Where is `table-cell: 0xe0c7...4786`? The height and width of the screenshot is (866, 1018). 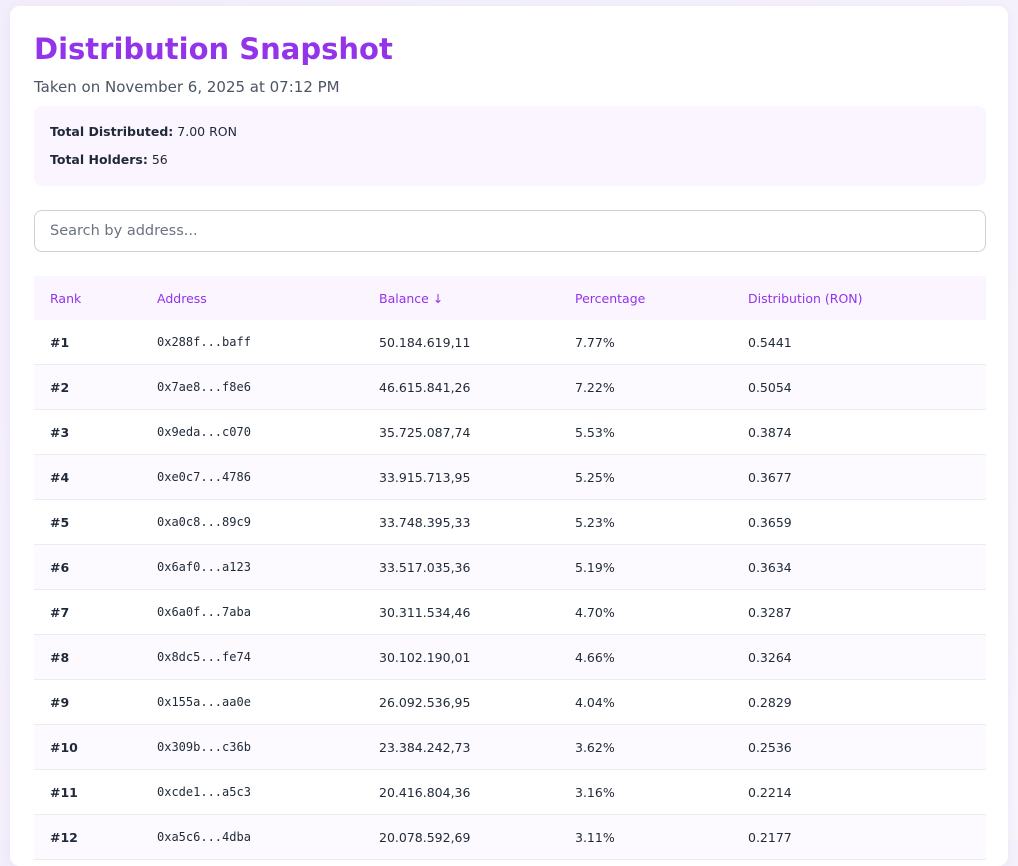
table-cell: 0xe0c7...4786 is located at coordinates (252, 477).